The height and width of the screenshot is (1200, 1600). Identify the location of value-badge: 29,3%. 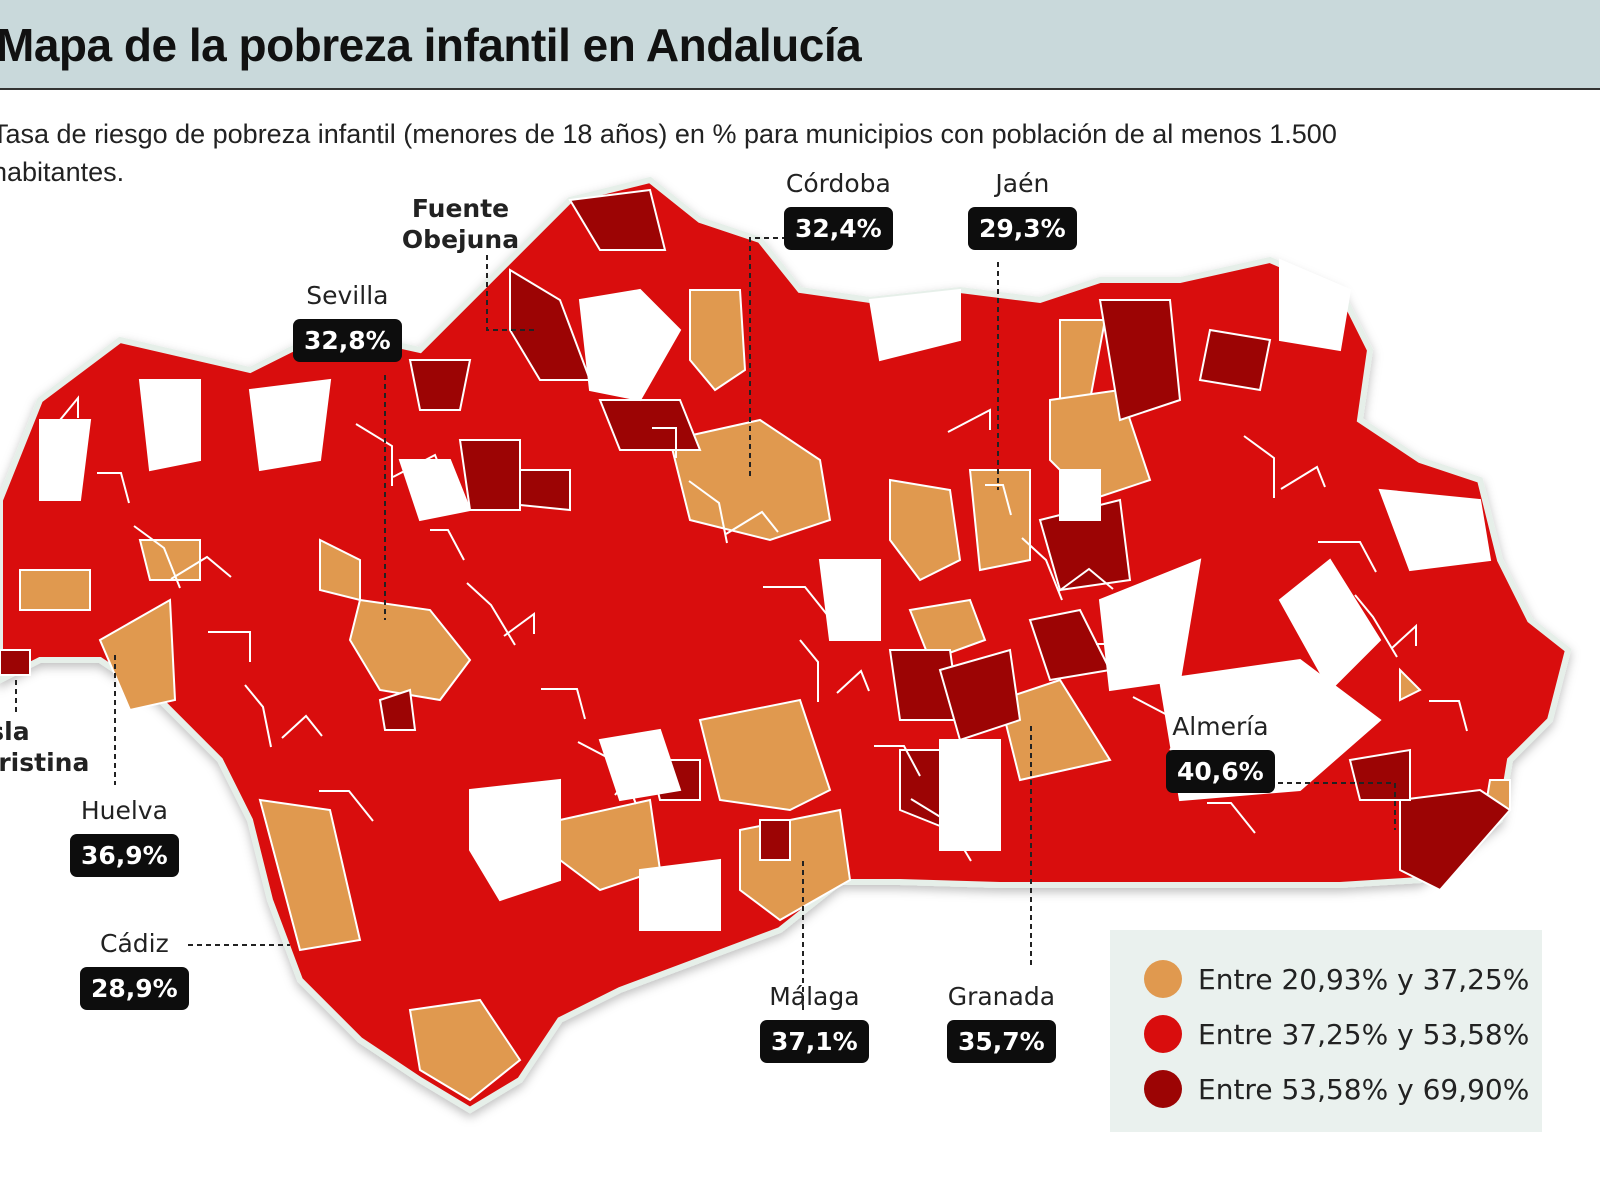
(1022, 228).